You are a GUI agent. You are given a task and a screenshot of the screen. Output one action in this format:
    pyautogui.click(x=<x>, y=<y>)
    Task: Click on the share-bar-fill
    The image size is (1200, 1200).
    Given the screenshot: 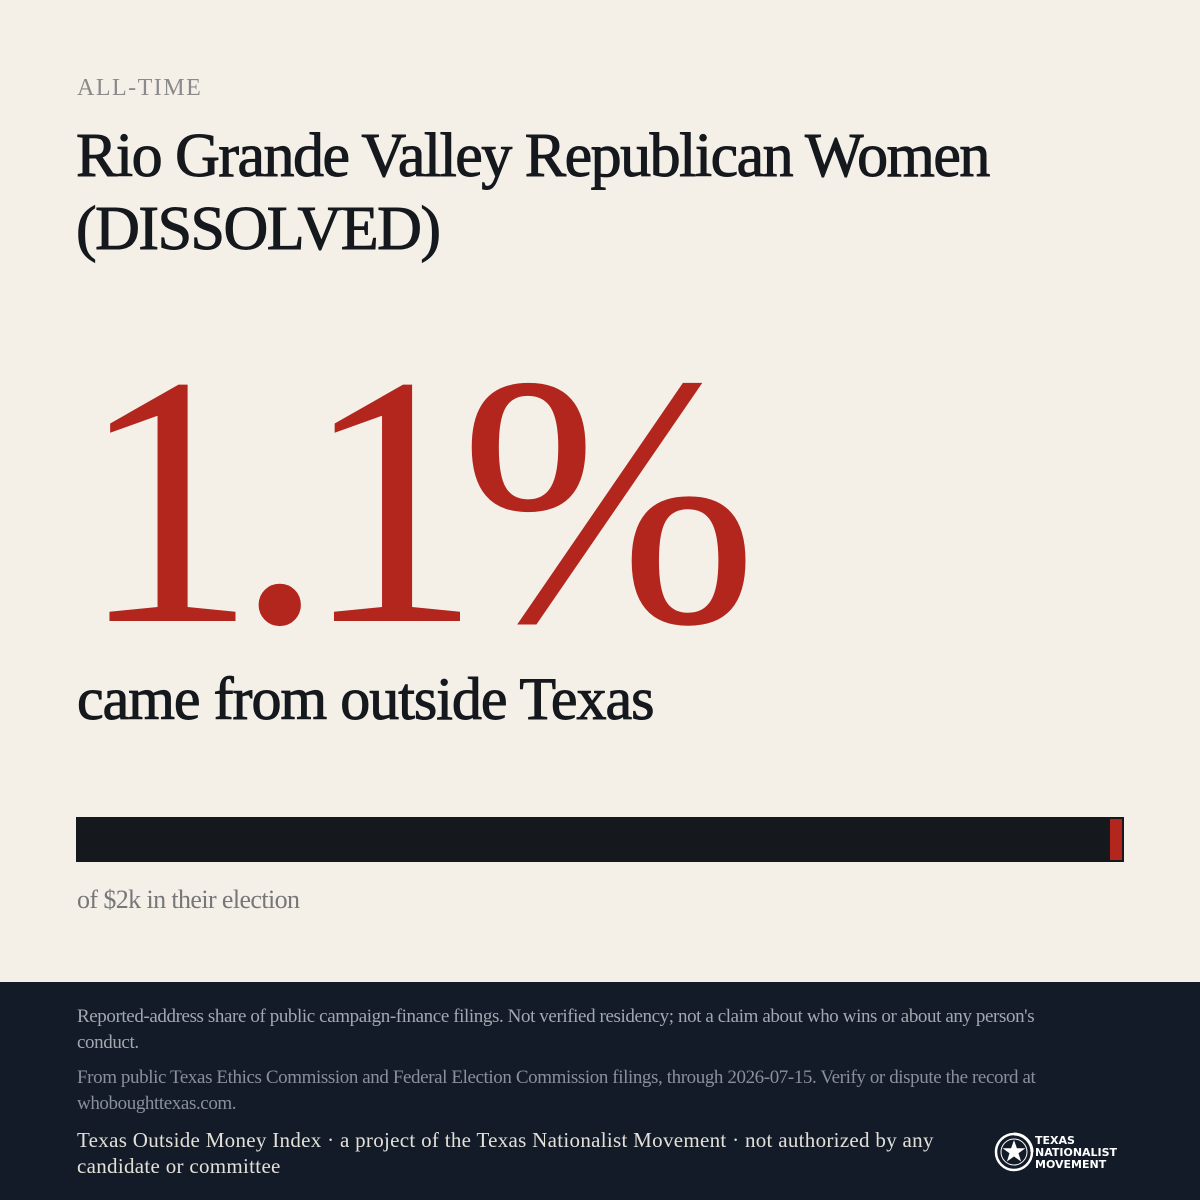 What is the action you would take?
    pyautogui.click(x=1116, y=839)
    